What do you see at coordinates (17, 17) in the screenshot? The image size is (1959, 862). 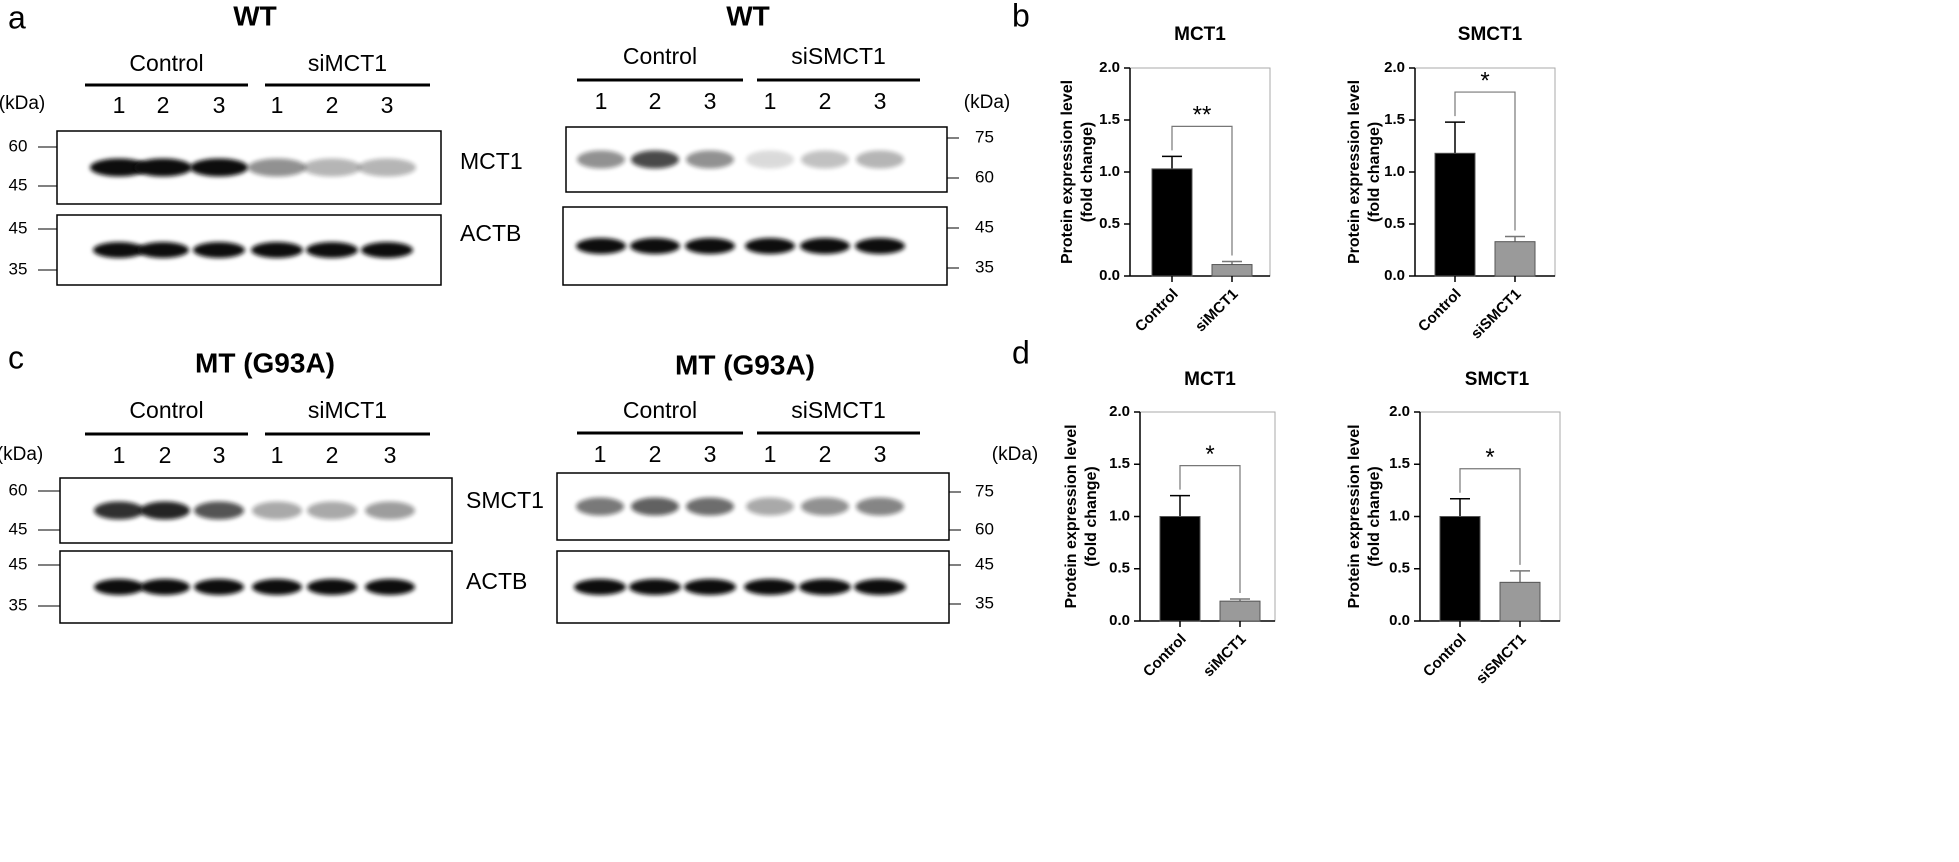 I see `panel-label: a` at bounding box center [17, 17].